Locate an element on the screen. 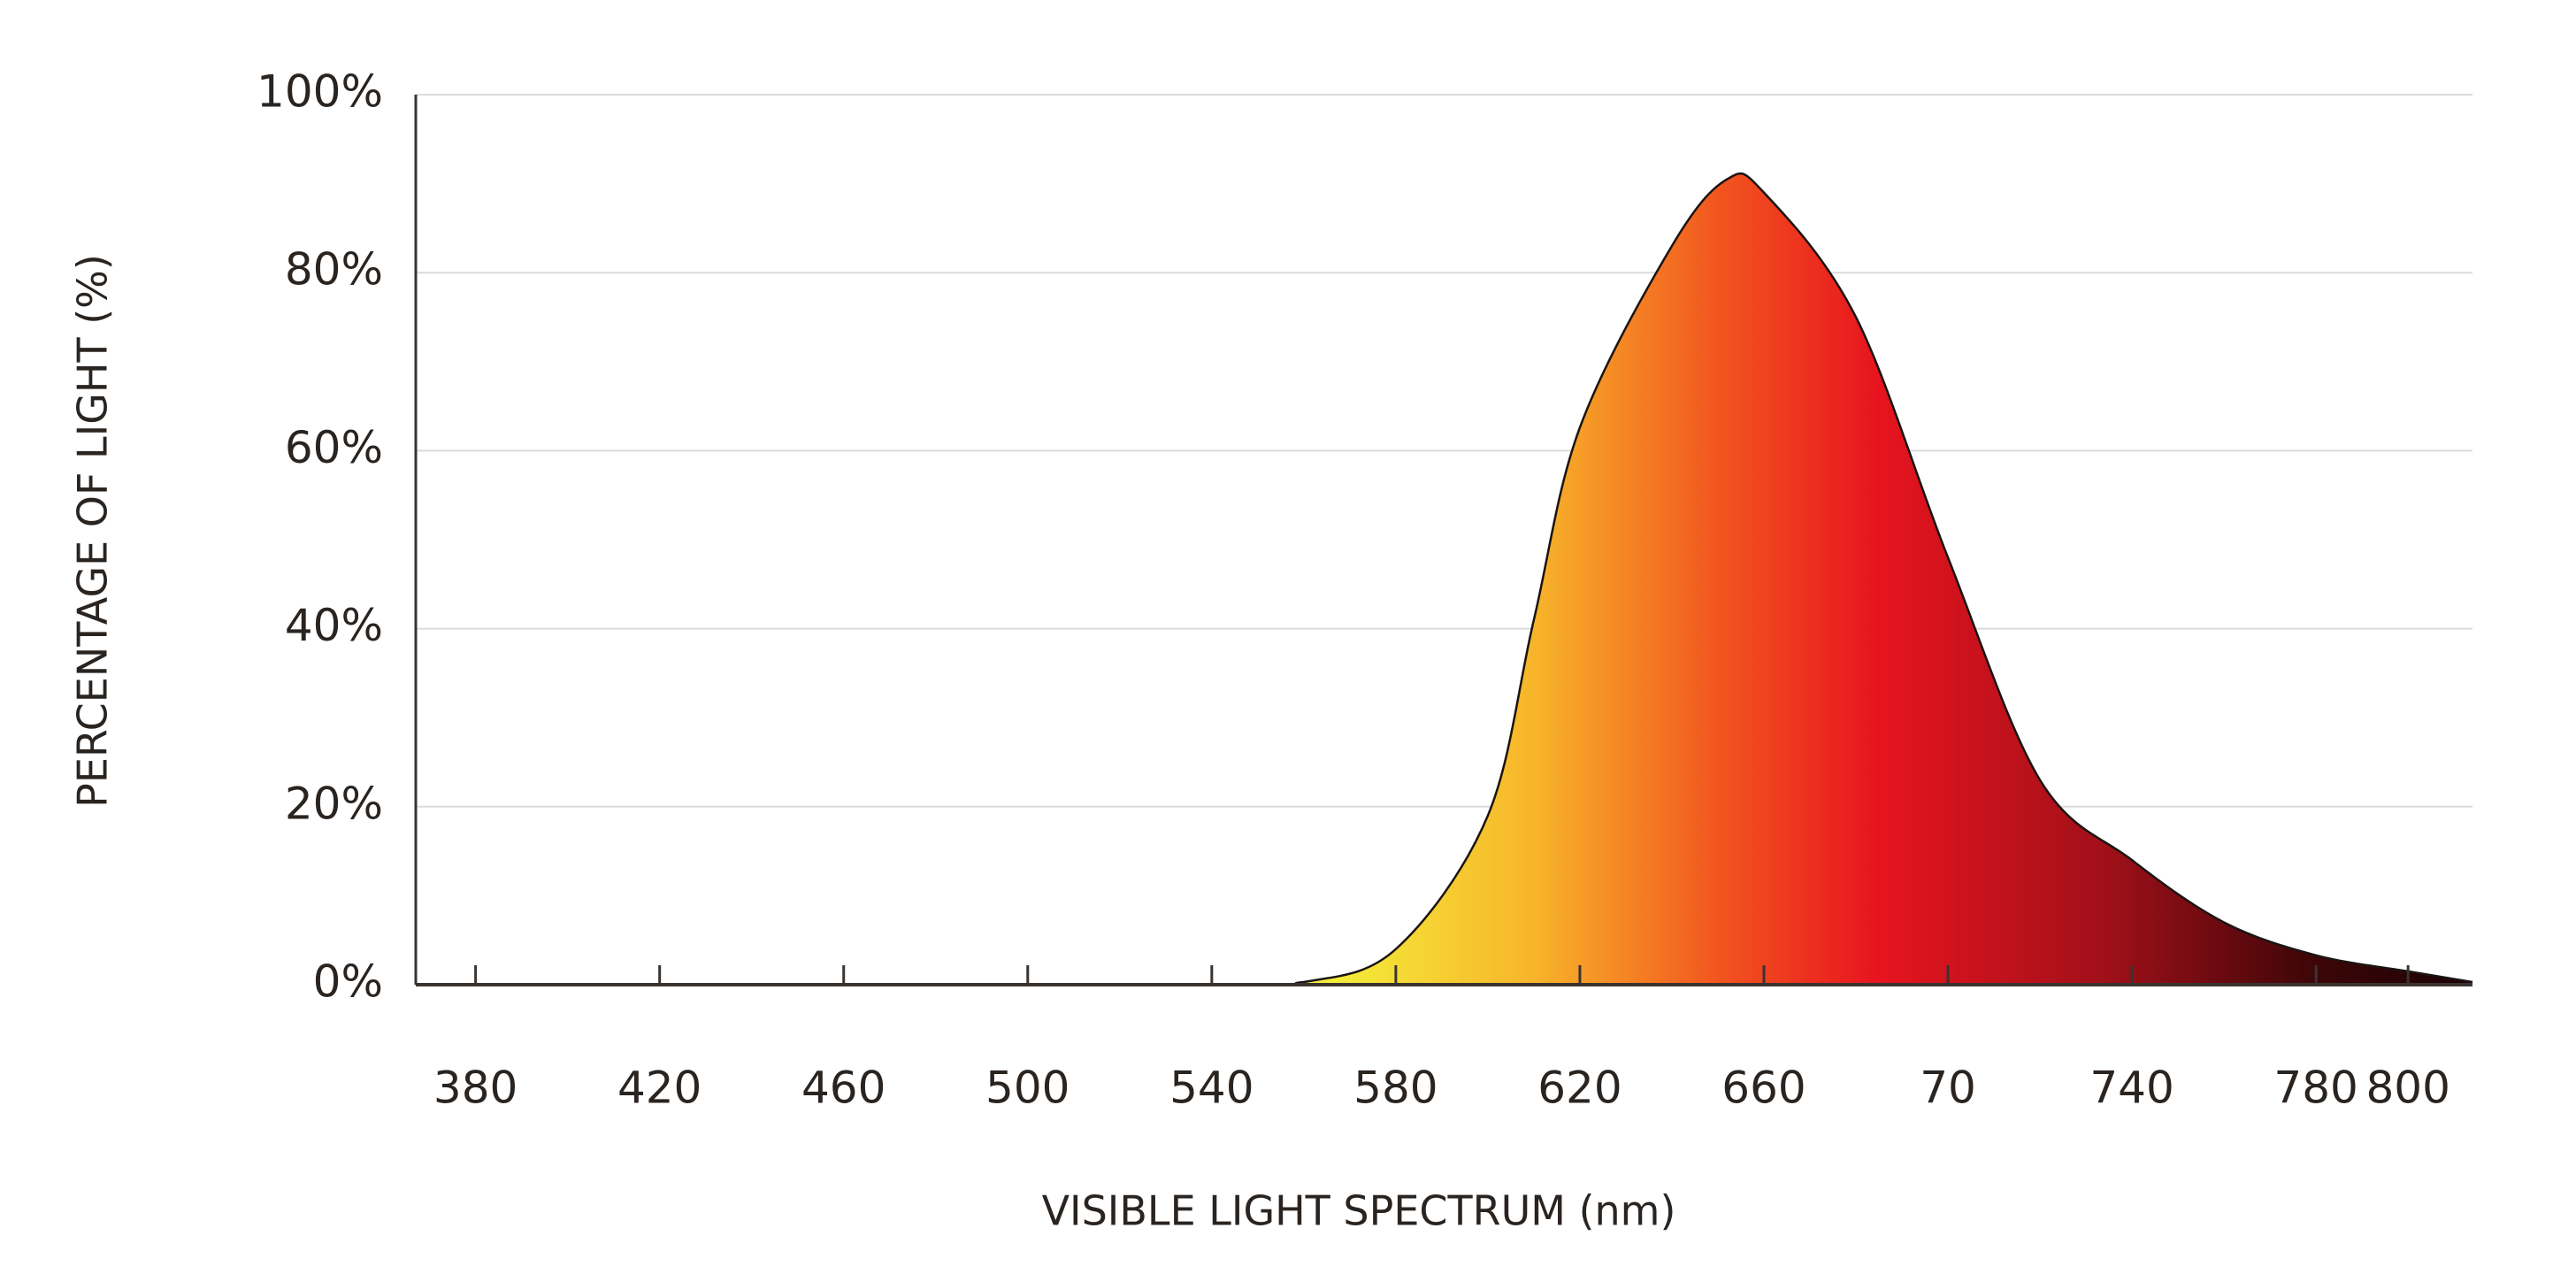  x-tick-label: 500 is located at coordinates (1027, 1088).